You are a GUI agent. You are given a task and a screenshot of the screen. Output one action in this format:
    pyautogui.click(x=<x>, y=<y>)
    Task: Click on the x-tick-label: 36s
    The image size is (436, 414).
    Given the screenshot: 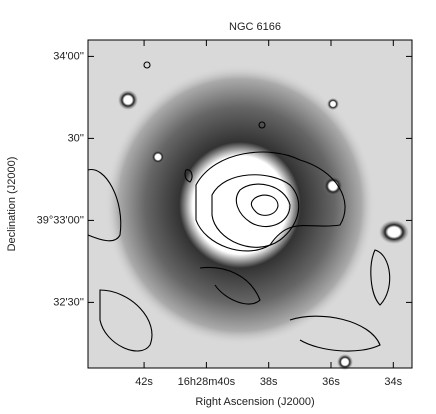 What is the action you would take?
    pyautogui.click(x=331, y=382)
    